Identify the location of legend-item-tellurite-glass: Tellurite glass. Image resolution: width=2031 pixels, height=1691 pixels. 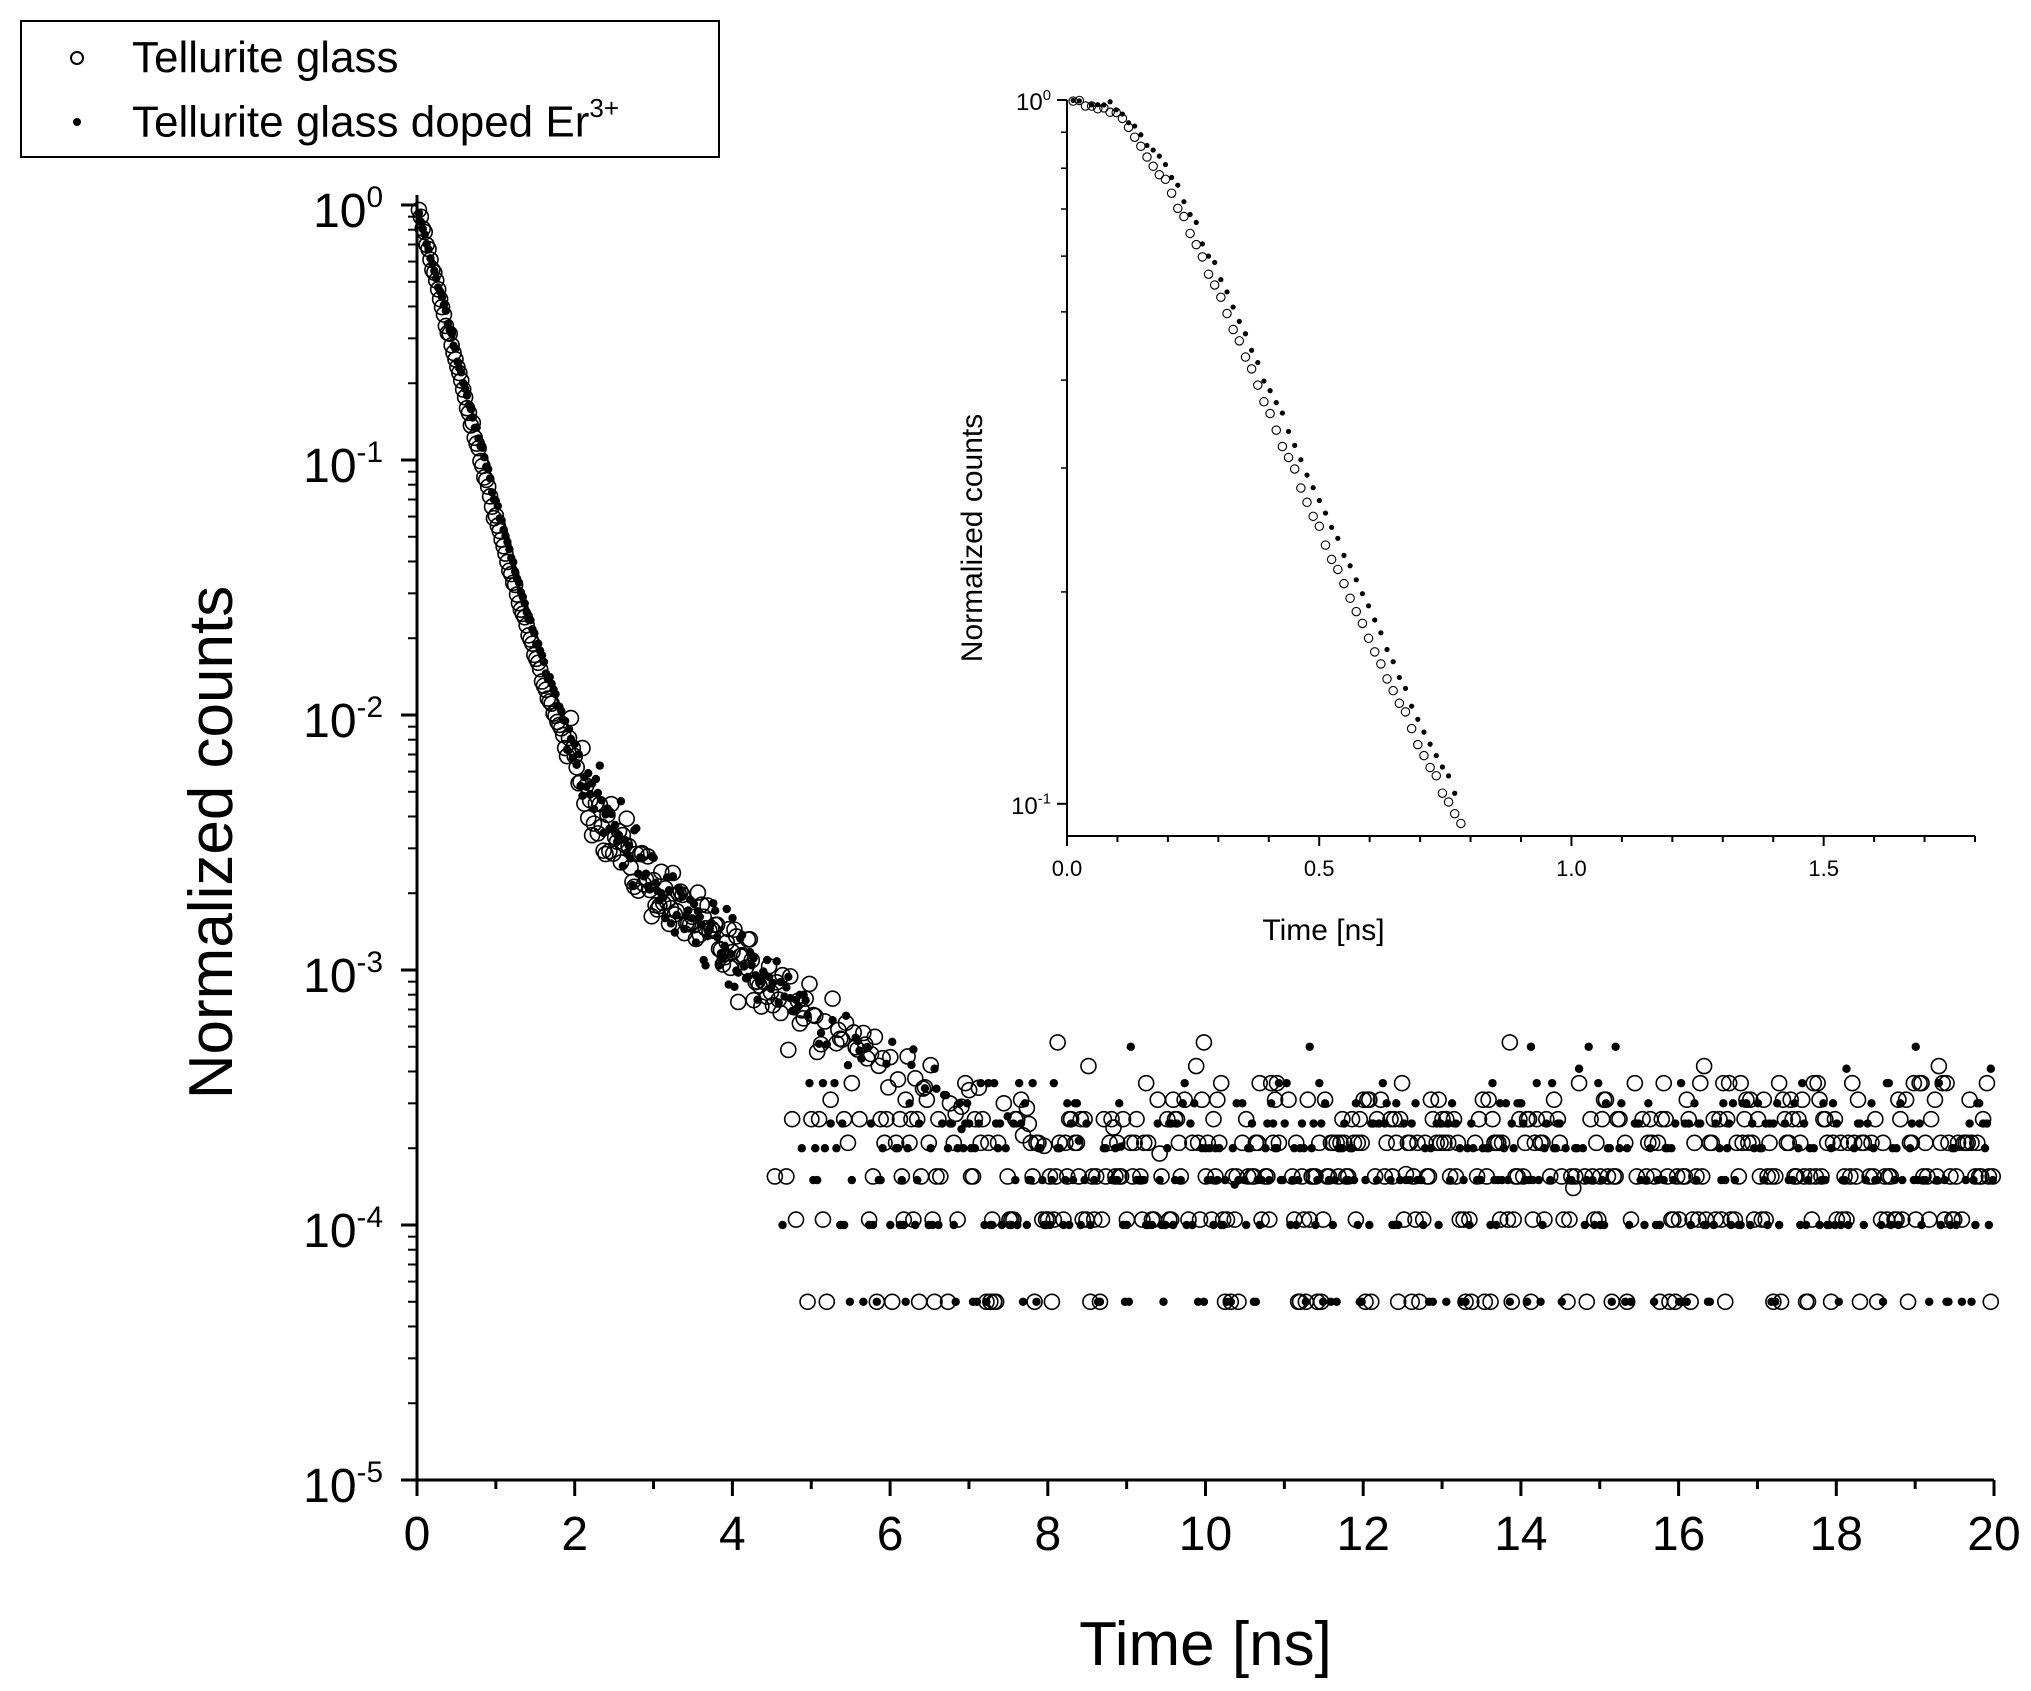
(210, 58).